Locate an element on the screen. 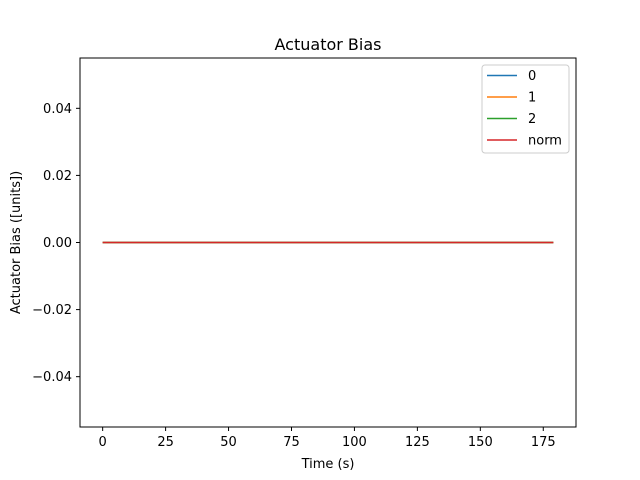  x-axis-label: Time (s) is located at coordinates (328, 464).